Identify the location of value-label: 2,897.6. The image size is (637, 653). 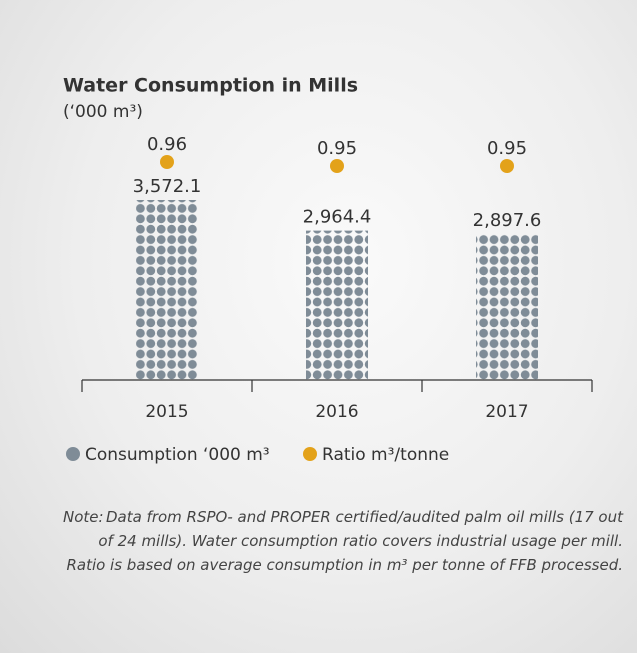
(507, 220).